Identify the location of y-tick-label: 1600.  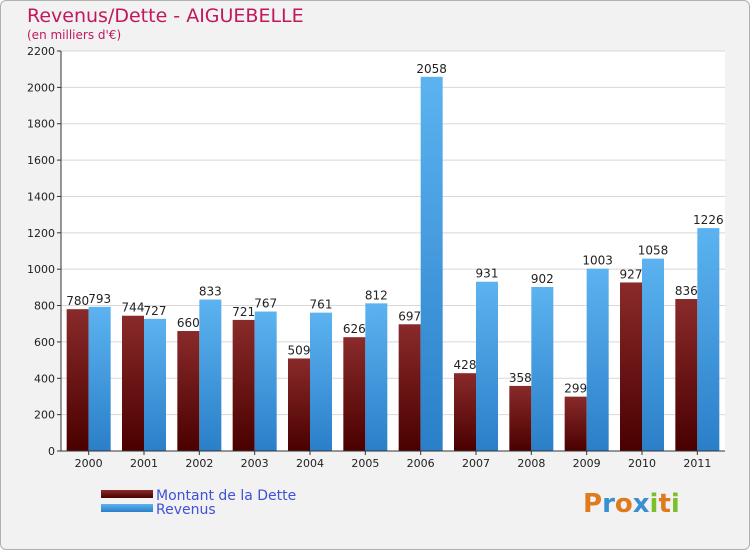
(41, 160).